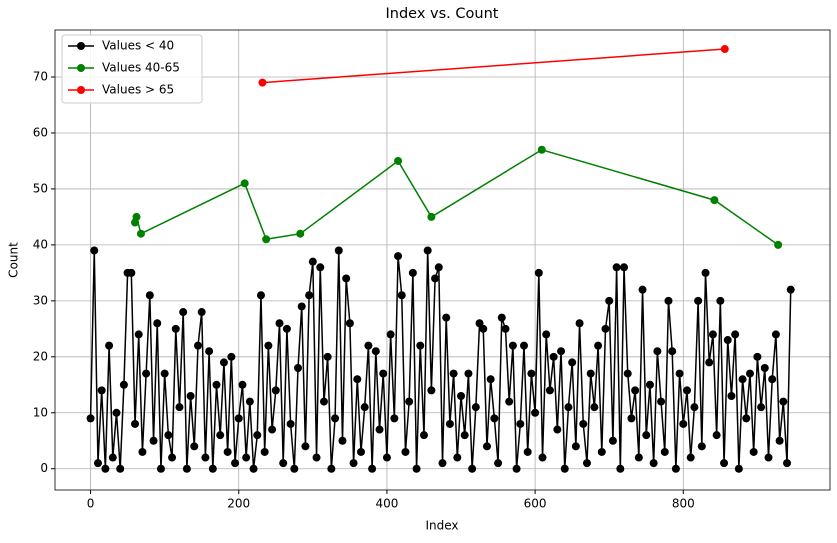  Describe the element at coordinates (442, 14) in the screenshot. I see `chart-title: Index vs. Count` at that location.